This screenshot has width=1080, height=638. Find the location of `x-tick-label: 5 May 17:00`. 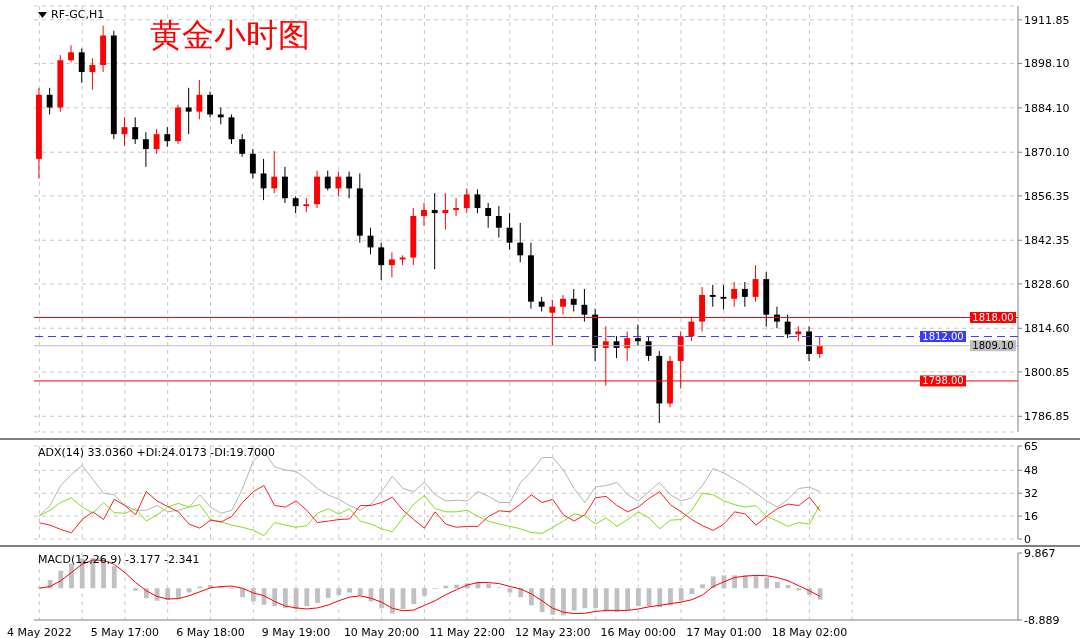

x-tick-label: 5 May 17:00 is located at coordinates (125, 631).